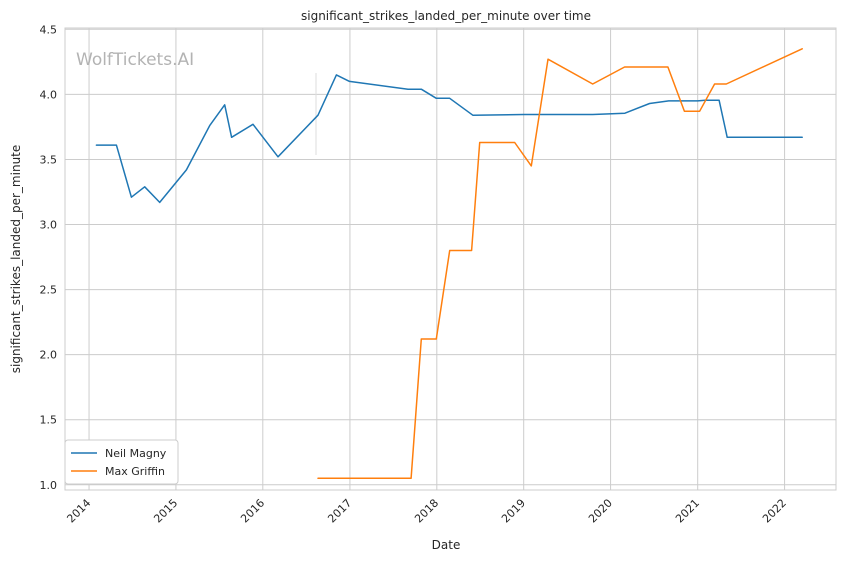 The width and height of the screenshot is (844, 565). Describe the element at coordinates (600, 510) in the screenshot. I see `x-tick-label: 2020` at that location.